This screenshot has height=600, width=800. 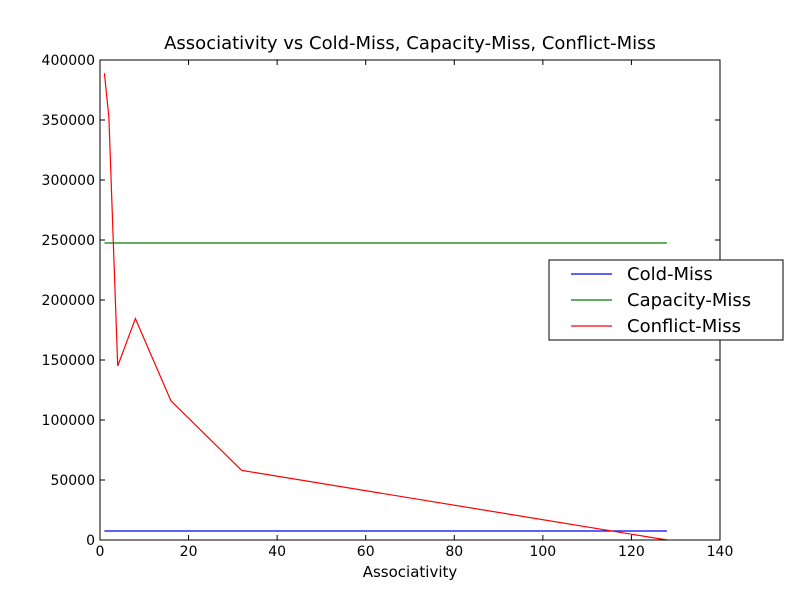 I want to click on legend-label-cold-miss: Cold-Miss, so click(x=670, y=274).